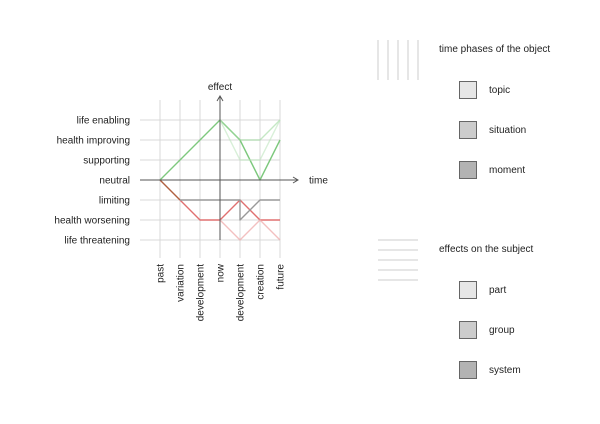 The width and height of the screenshot is (600, 424). Describe the element at coordinates (103, 121) in the screenshot. I see `y-tick-label: life enabling` at that location.